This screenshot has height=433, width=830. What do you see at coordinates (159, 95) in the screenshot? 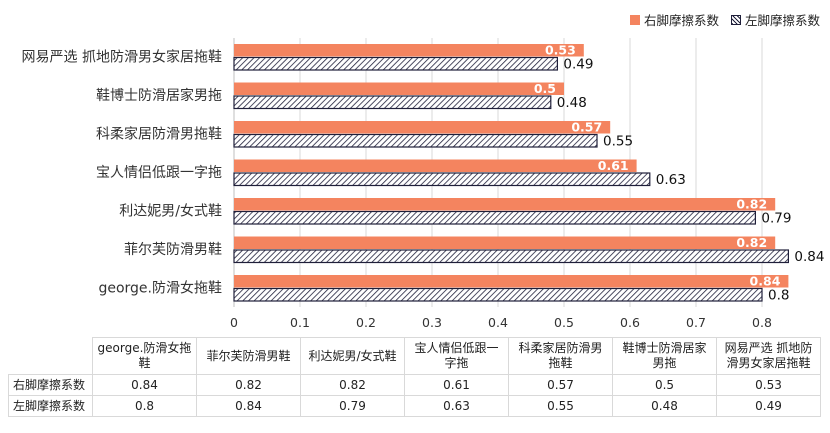
I see `category-label: 鞋博士防滑居家男拖` at bounding box center [159, 95].